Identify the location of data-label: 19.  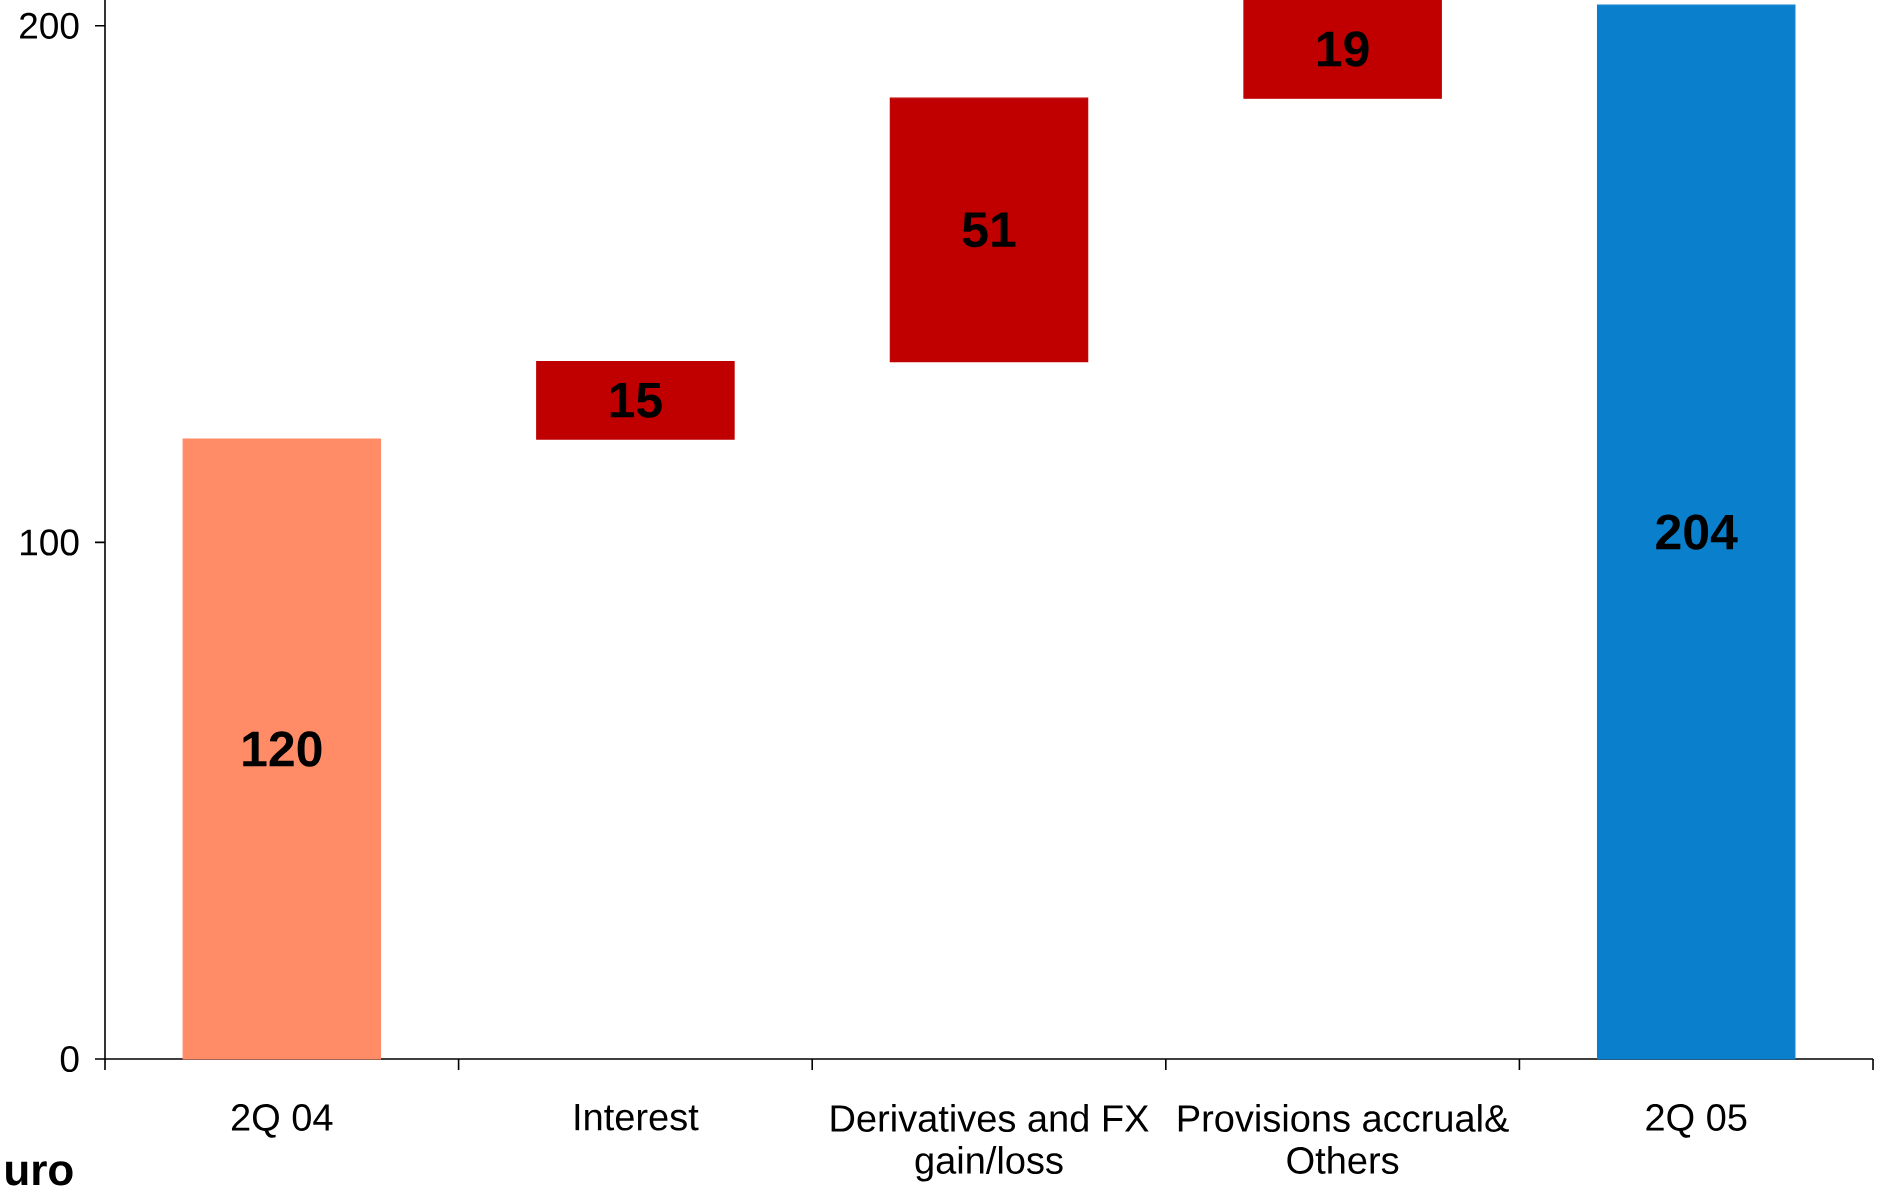
(1343, 49).